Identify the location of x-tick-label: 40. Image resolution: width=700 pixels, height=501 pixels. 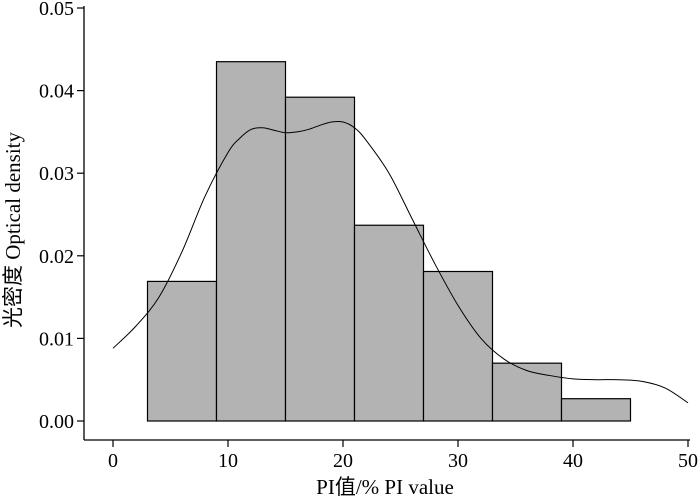
(573, 461).